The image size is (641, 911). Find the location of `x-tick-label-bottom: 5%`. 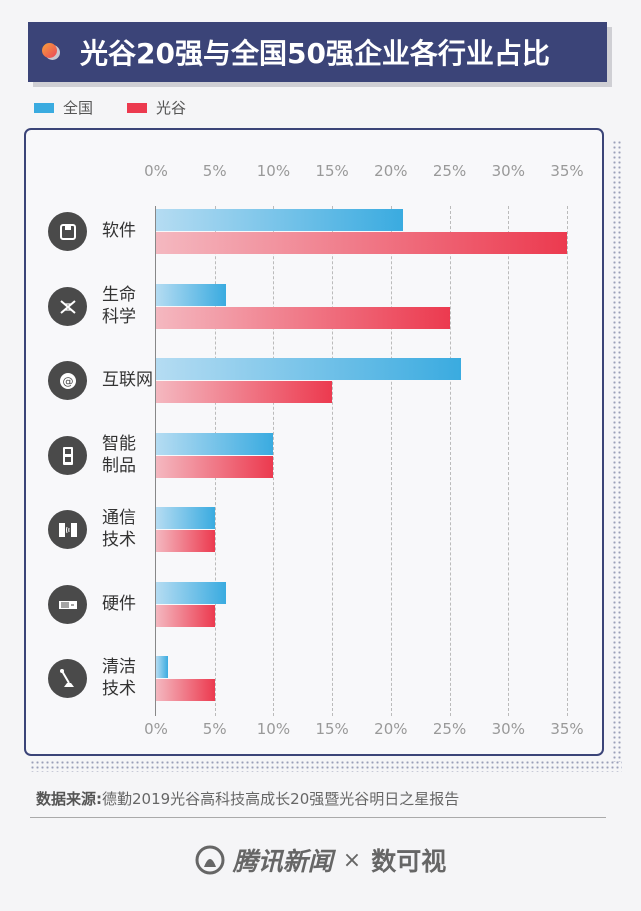

x-tick-label-bottom: 5% is located at coordinates (214, 729).